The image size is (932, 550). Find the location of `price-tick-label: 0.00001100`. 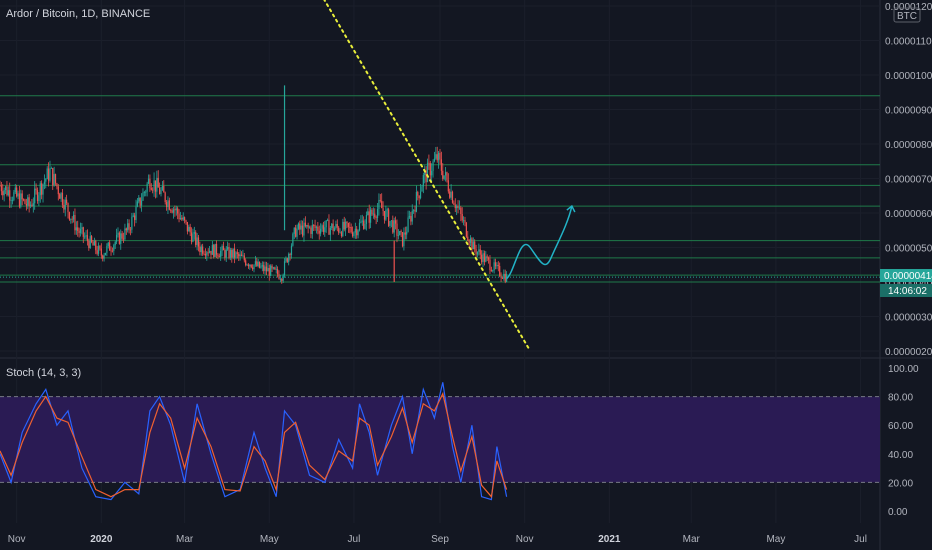

price-tick-label: 0.00001100 is located at coordinates (908, 42).